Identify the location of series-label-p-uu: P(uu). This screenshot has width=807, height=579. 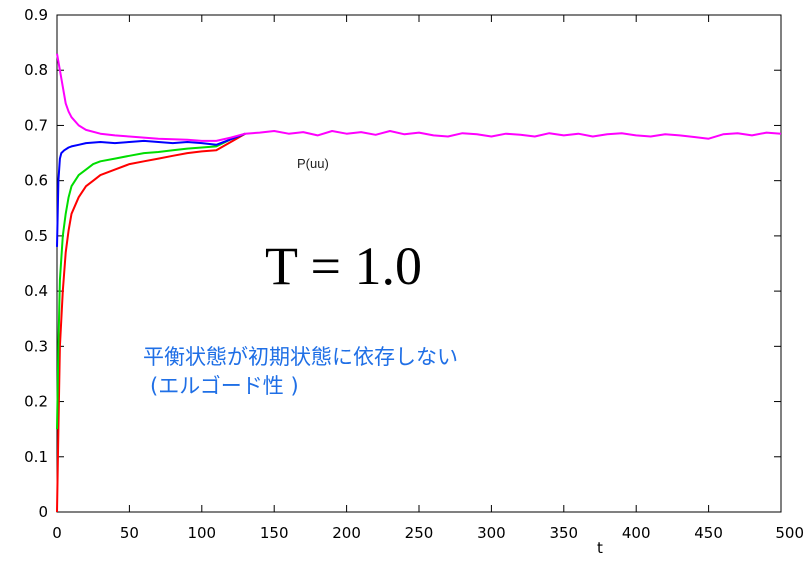
(313, 163).